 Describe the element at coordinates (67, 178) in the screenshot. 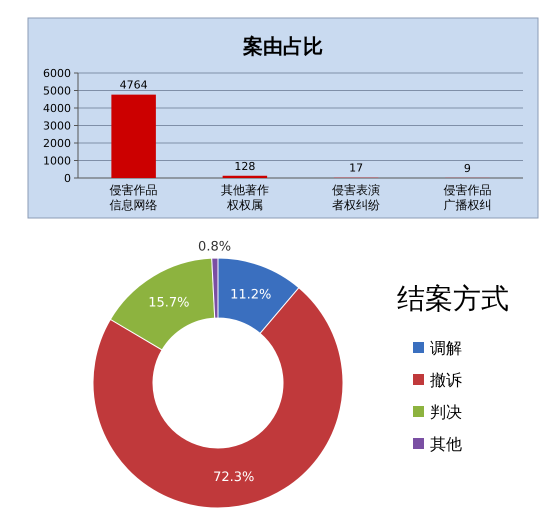

I see `y-tick-label: 0` at that location.